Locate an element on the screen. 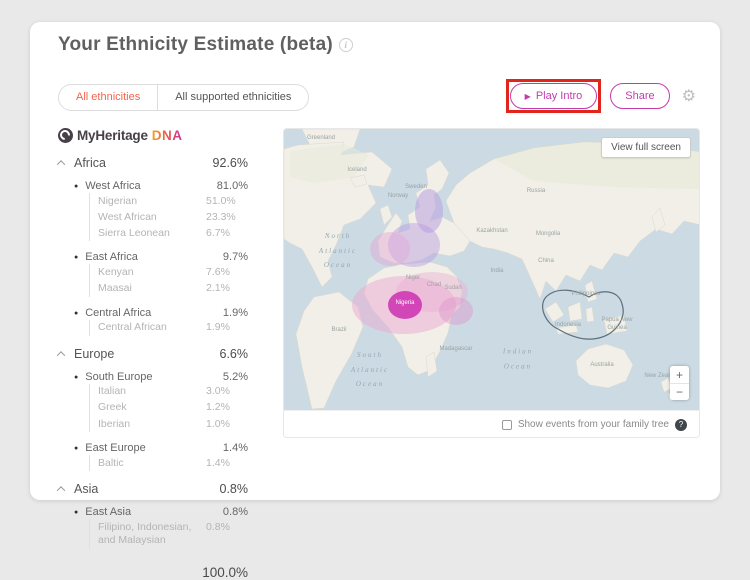 This screenshot has width=750, height=580. ethnicity-region-east-africa is located at coordinates (456, 311).